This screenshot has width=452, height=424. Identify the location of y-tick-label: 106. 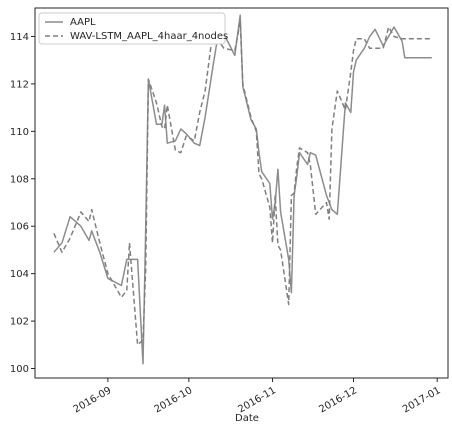
(19, 227).